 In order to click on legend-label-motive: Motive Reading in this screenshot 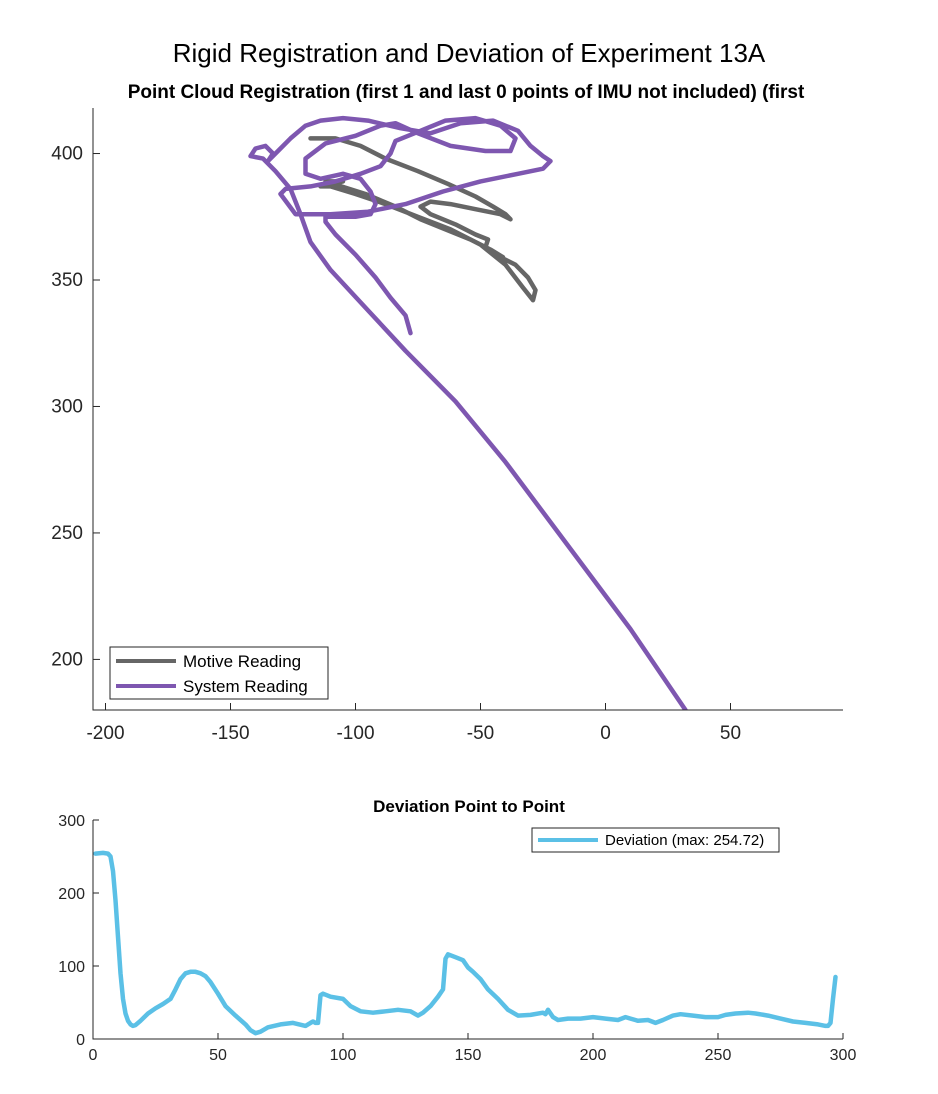, I will do `click(242, 661)`.